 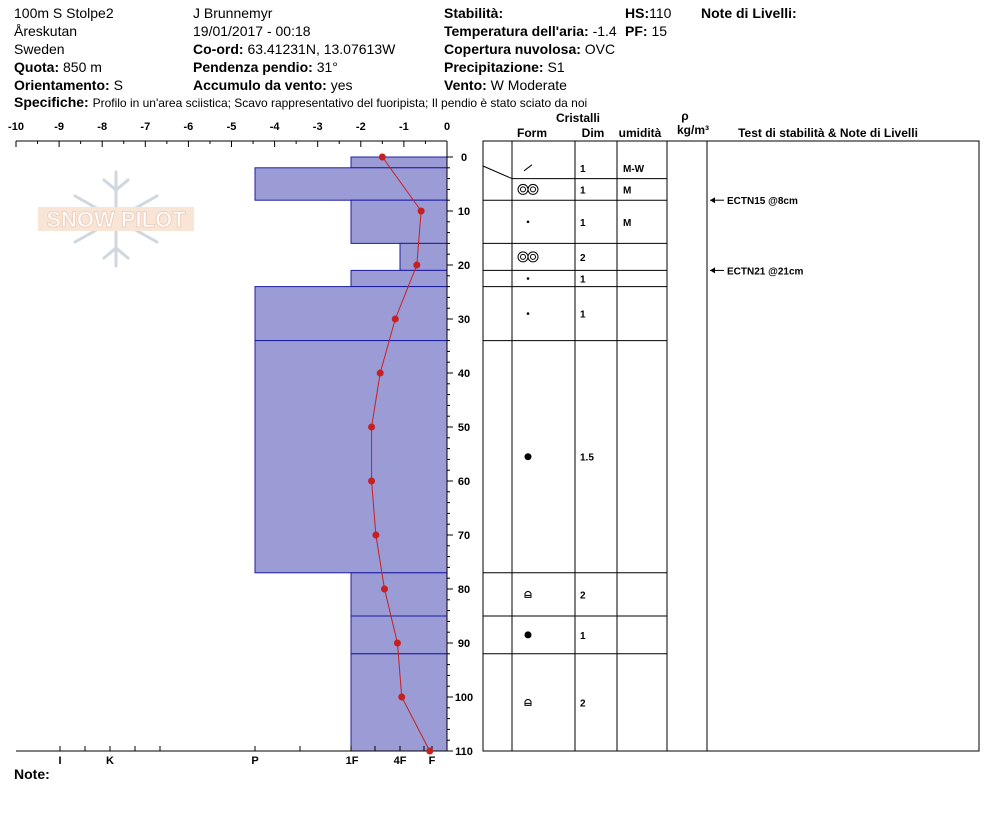 What do you see at coordinates (637, 13) in the screenshot?
I see `hs-label: HS:` at bounding box center [637, 13].